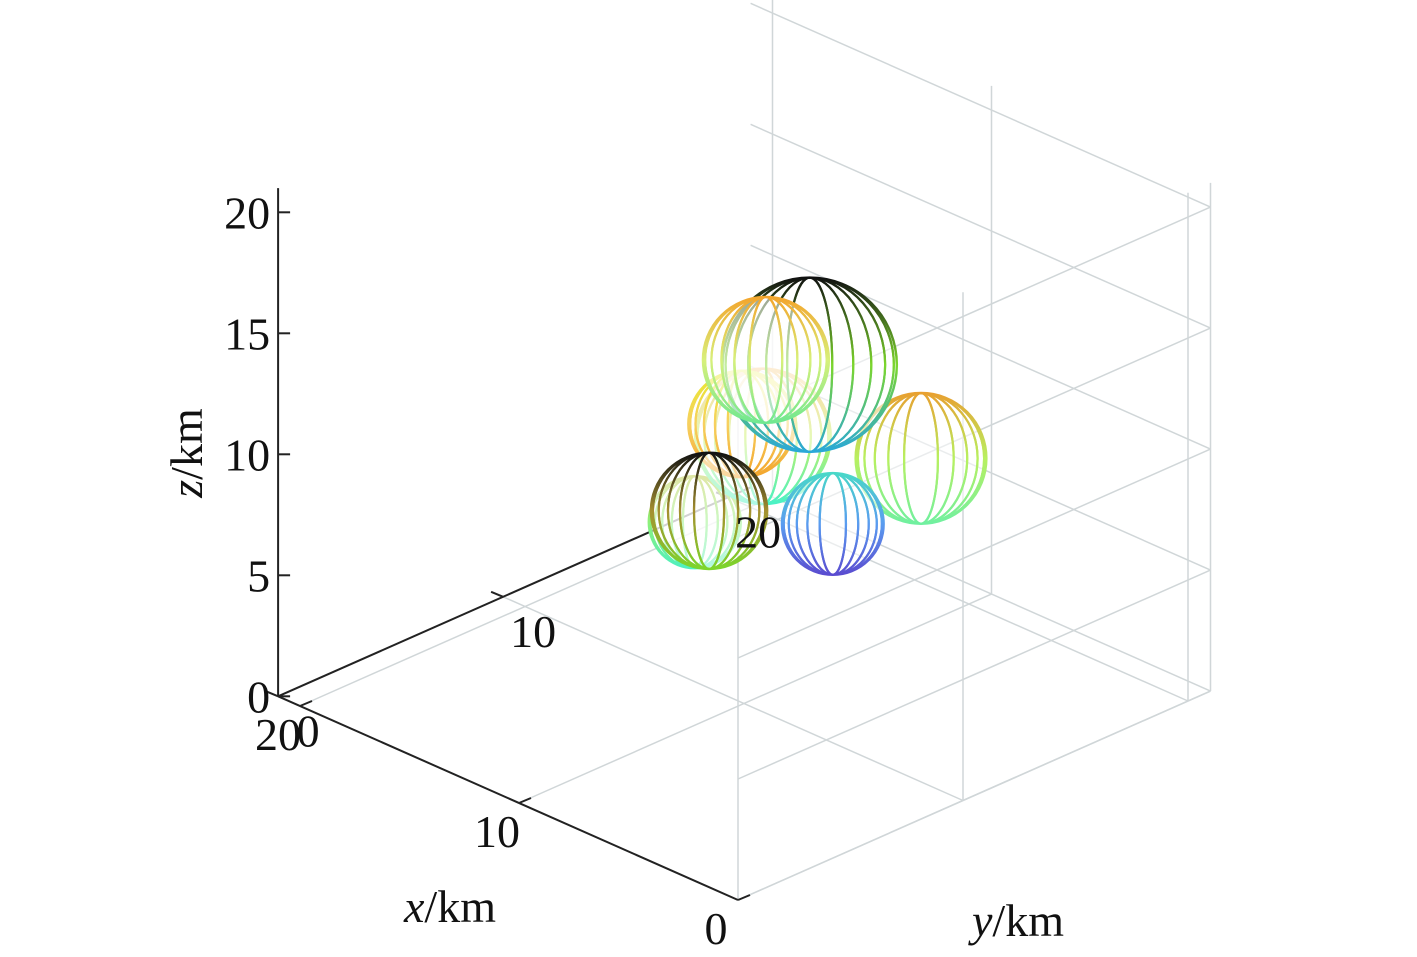 This screenshot has width=1417, height=957. Describe the element at coordinates (258, 696) in the screenshot. I see `z-tick-label: 0` at that location.